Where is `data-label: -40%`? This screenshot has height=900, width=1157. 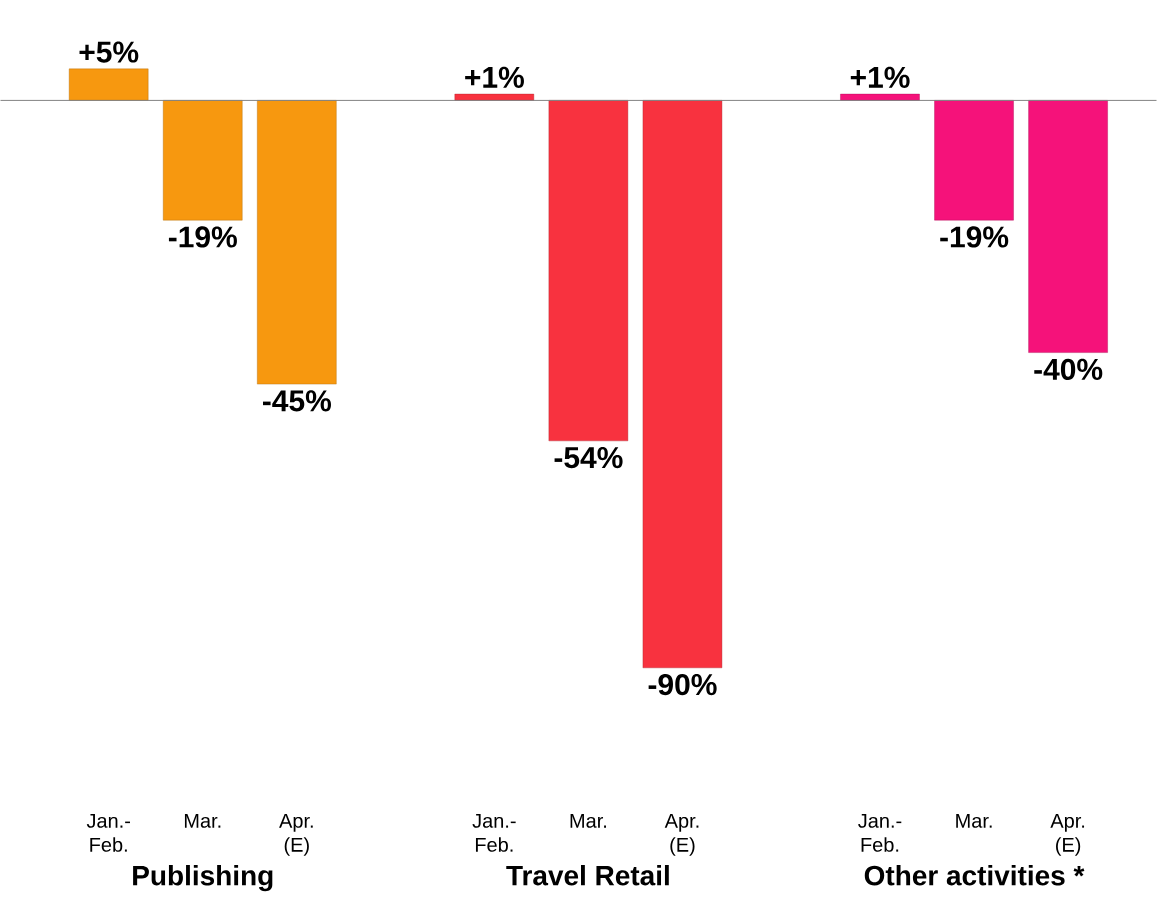 data-label: -40% is located at coordinates (1068, 369).